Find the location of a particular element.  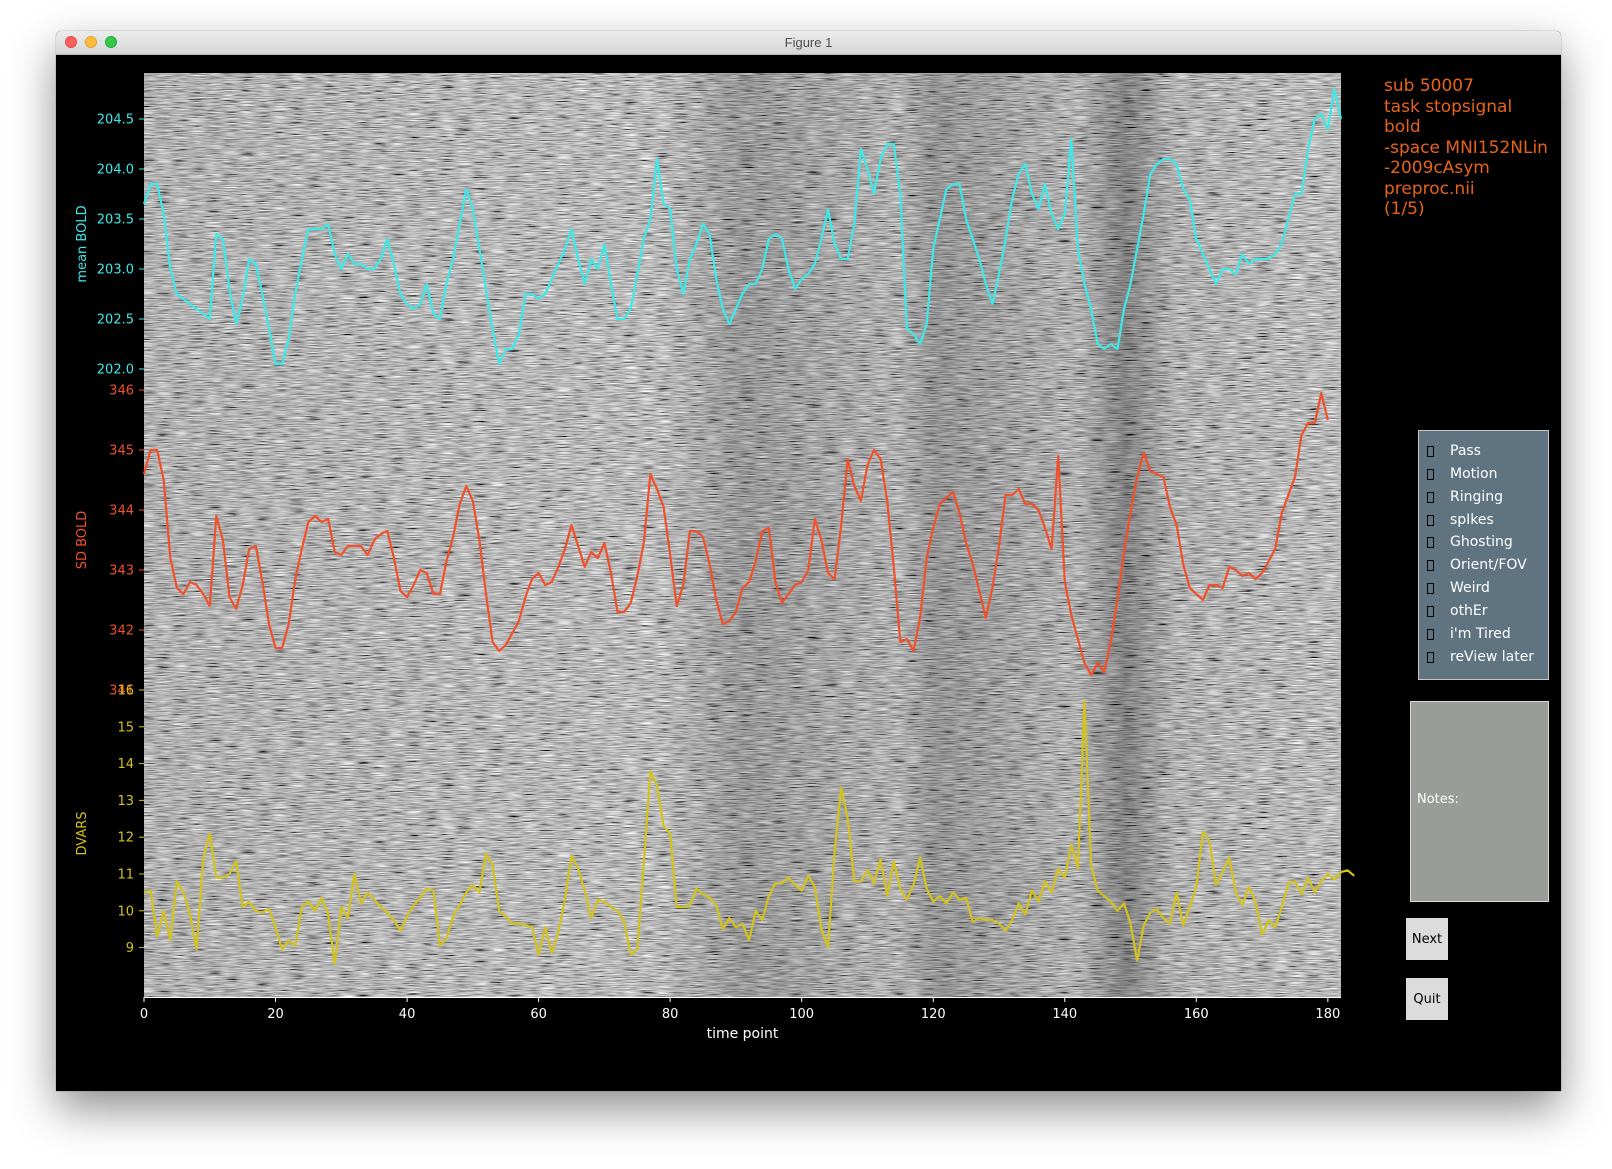

checkbox-orient-fov: Orient/FOV is located at coordinates (1477, 565).